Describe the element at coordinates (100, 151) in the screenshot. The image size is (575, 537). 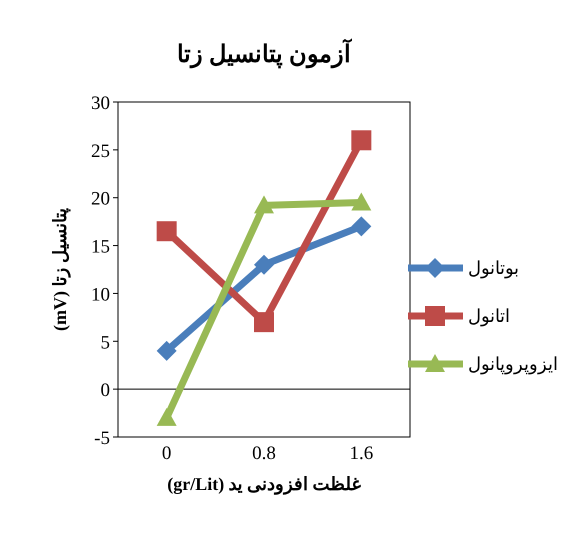
I see `y-tick-label: 25` at that location.